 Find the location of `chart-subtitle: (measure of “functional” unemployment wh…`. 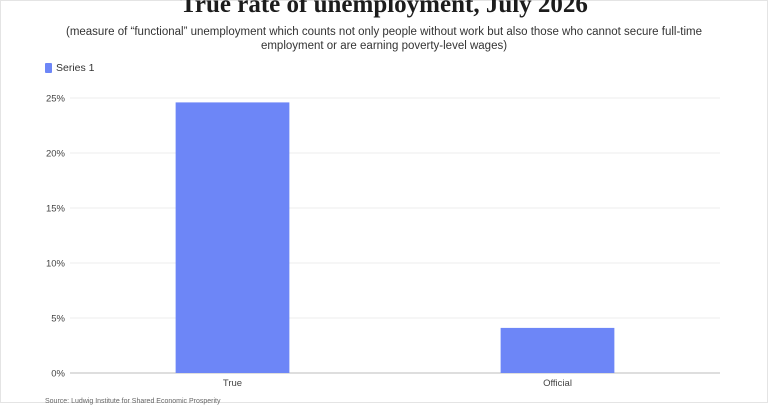

chart-subtitle: (measure of “functional” unemployment wh… is located at coordinates (384, 39).